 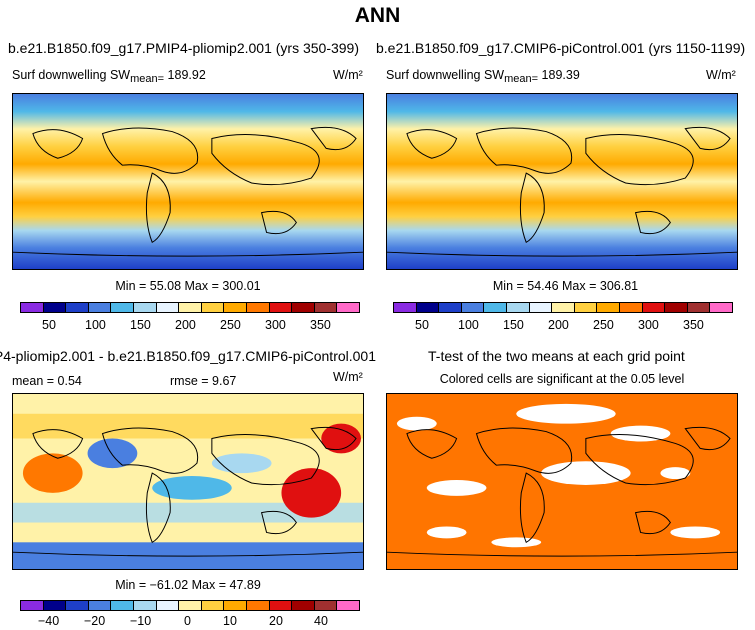 What do you see at coordinates (603, 325) in the screenshot?
I see `cb2-tick: 250` at bounding box center [603, 325].